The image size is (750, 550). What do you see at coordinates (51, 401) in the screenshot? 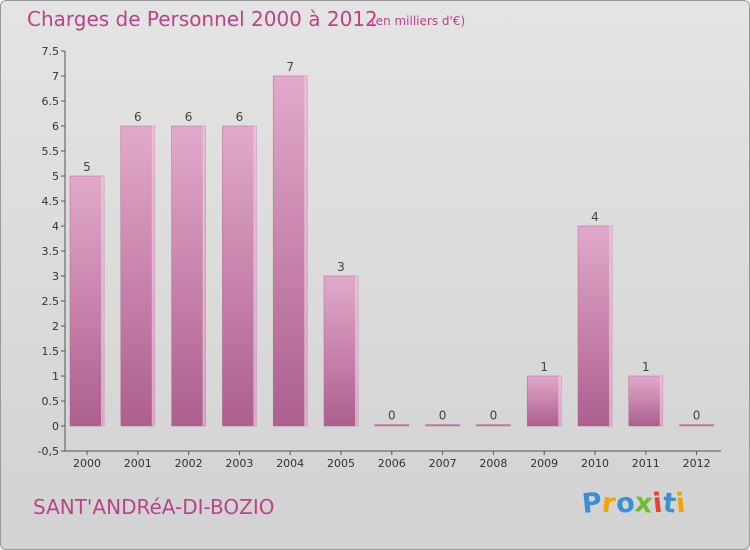
I see `y-tick-label: 0.5` at bounding box center [51, 401].